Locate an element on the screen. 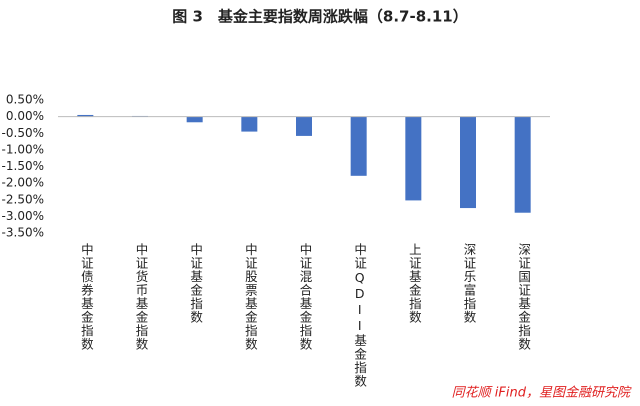 This screenshot has width=640, height=406. chart-title: 图 3 基金主要指数周涨跌幅（8.7-8.11） is located at coordinates (319, 17).